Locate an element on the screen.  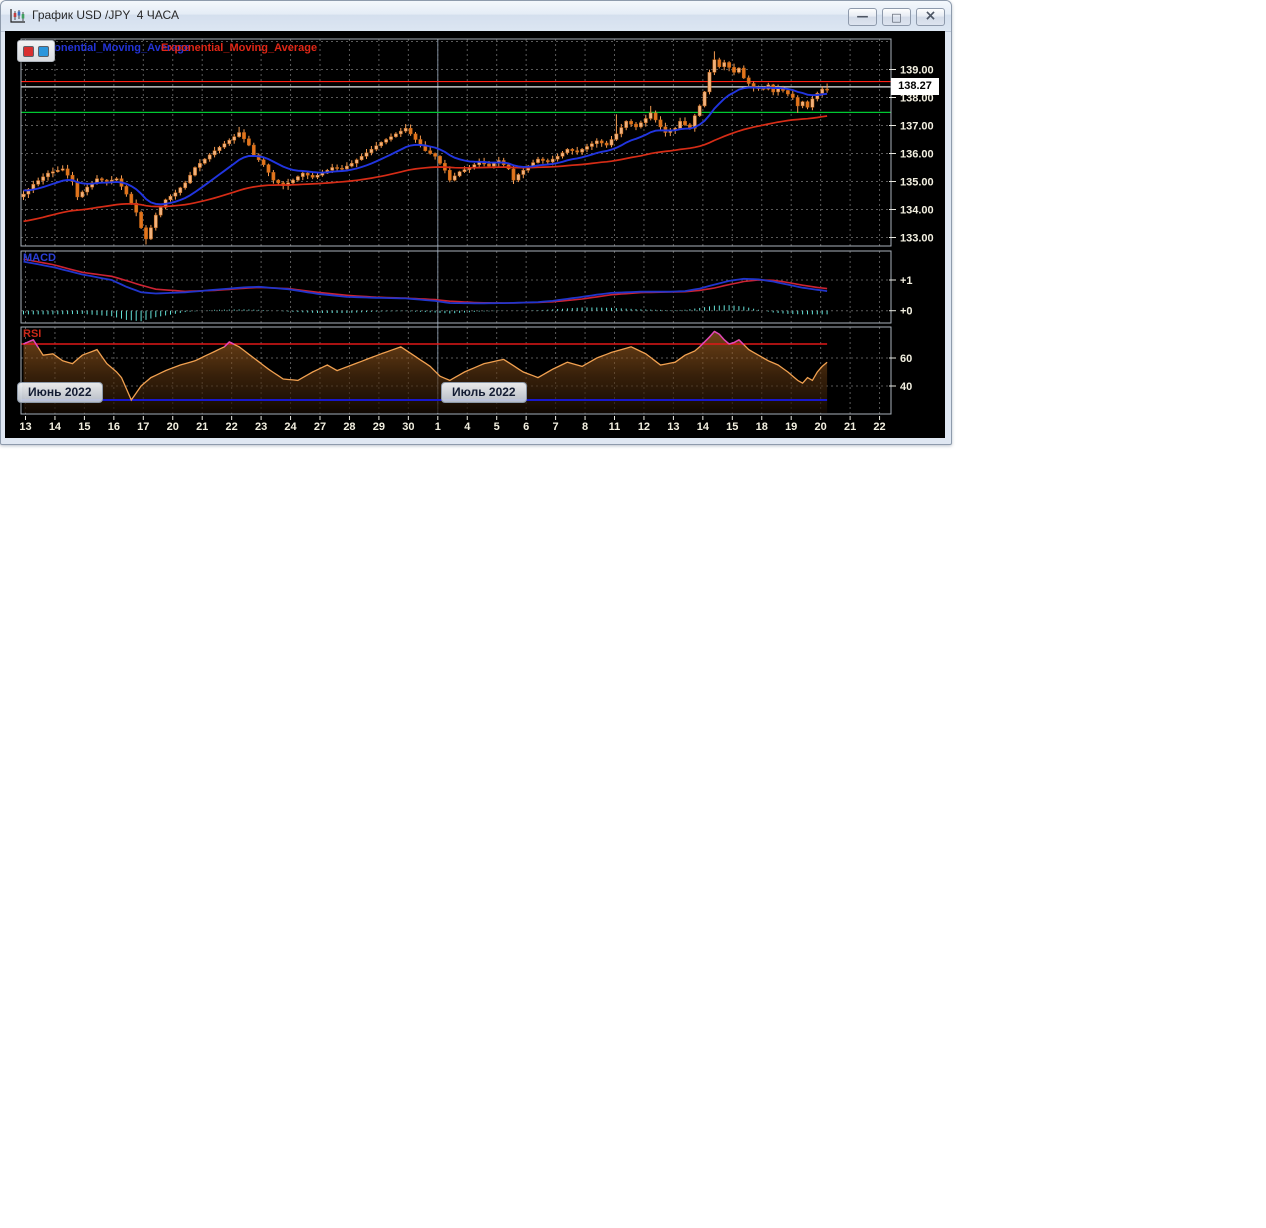
month-button-july: Июль 2022 is located at coordinates (484, 392).